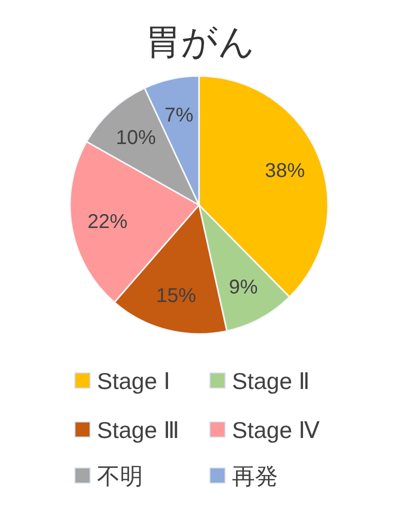  Describe the element at coordinates (200, 41) in the screenshot. I see `title: 胃がん` at that location.